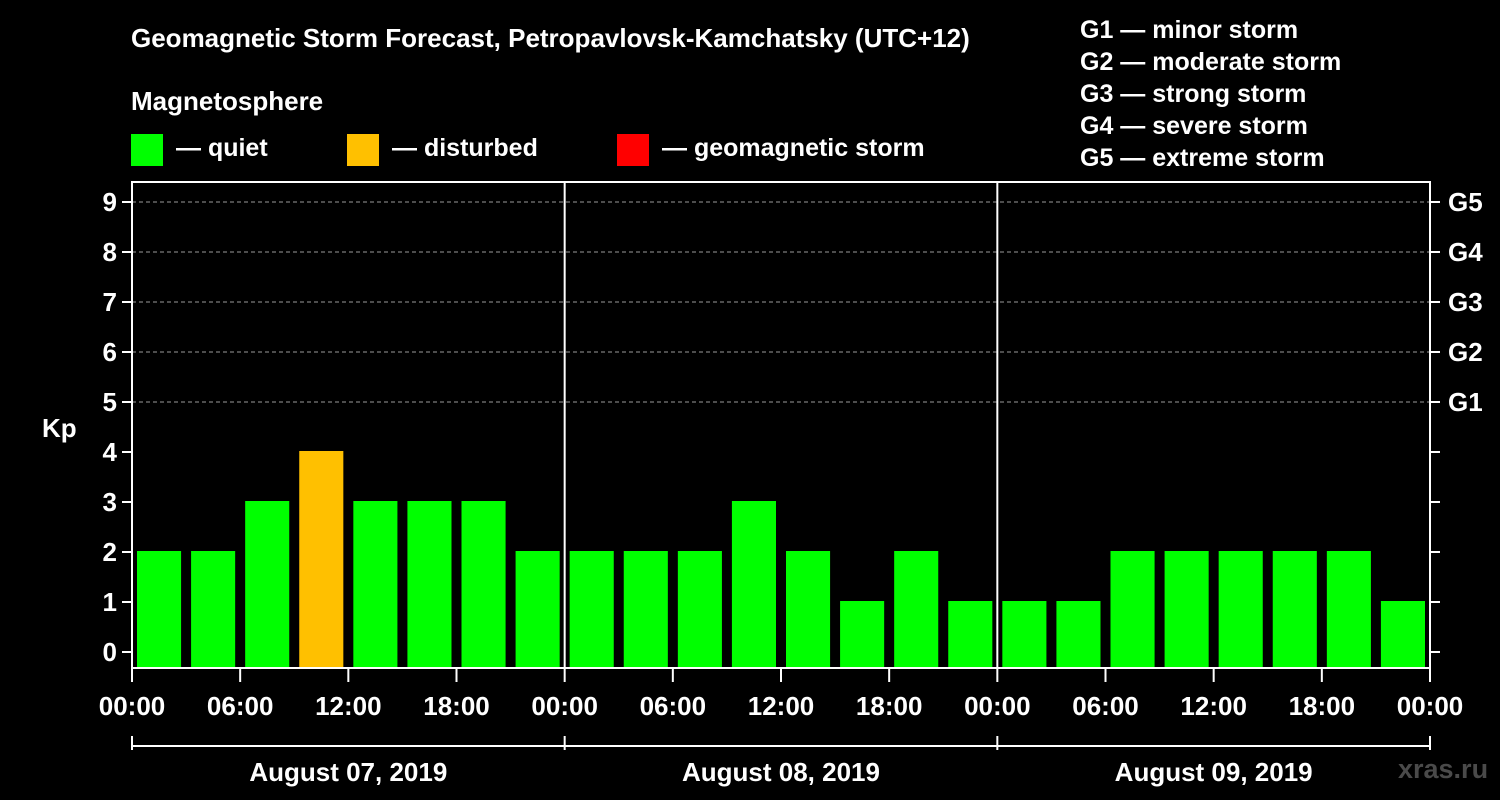  I want to click on legend-swatch-quiet, so click(147, 150).